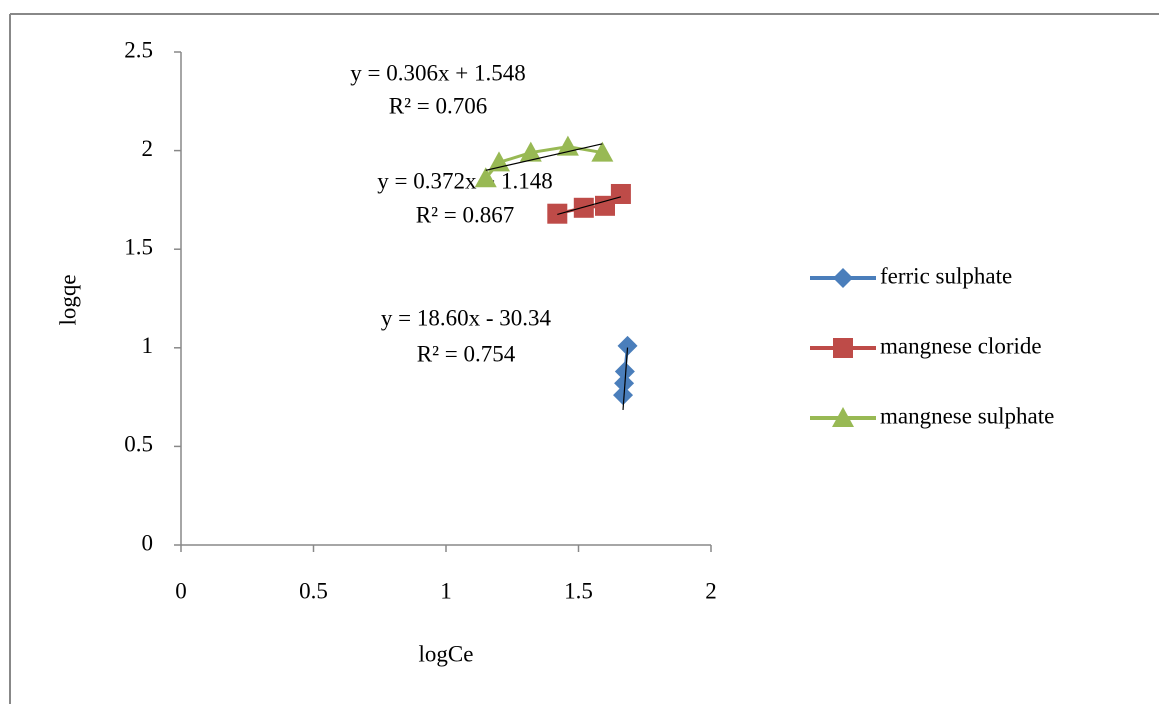  I want to click on y-tick-label: 2, so click(148, 148).